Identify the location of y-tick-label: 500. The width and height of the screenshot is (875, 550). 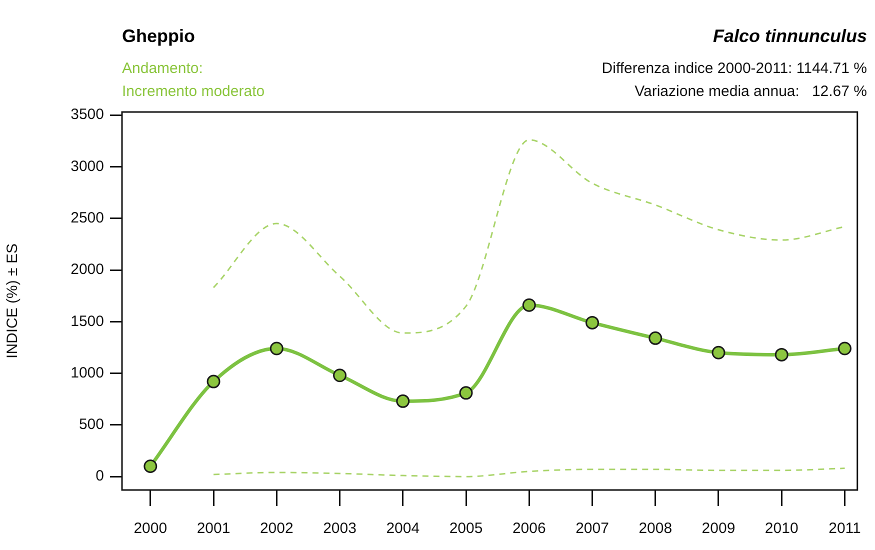
(91, 425).